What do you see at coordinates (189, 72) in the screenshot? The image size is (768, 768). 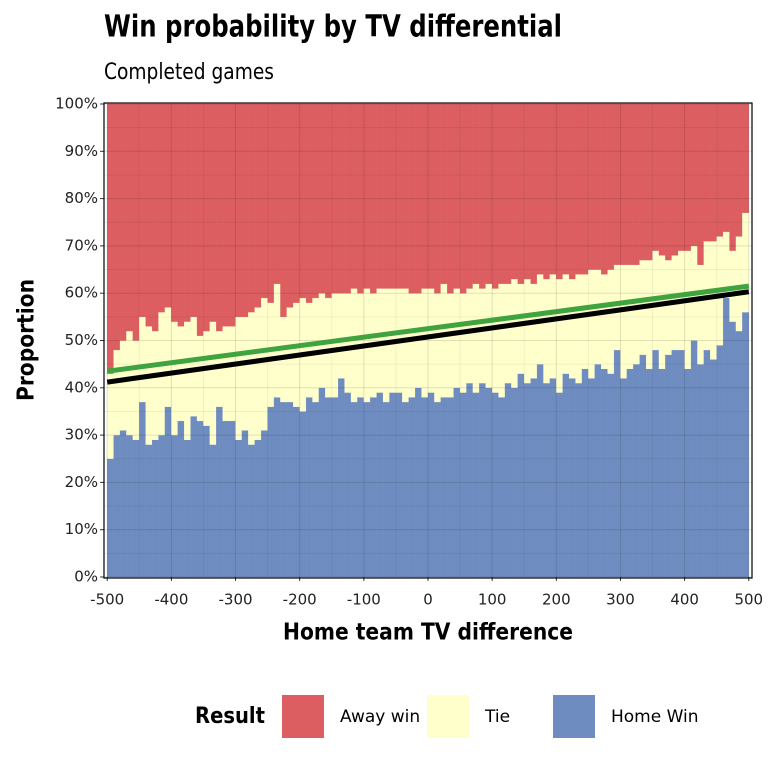 I see `chart-subtitle: Completed games` at bounding box center [189, 72].